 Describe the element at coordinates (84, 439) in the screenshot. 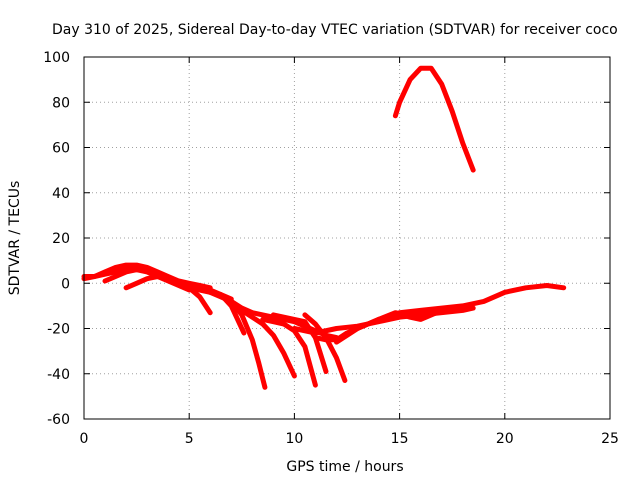

I see `x-tick-label: 0` at that location.